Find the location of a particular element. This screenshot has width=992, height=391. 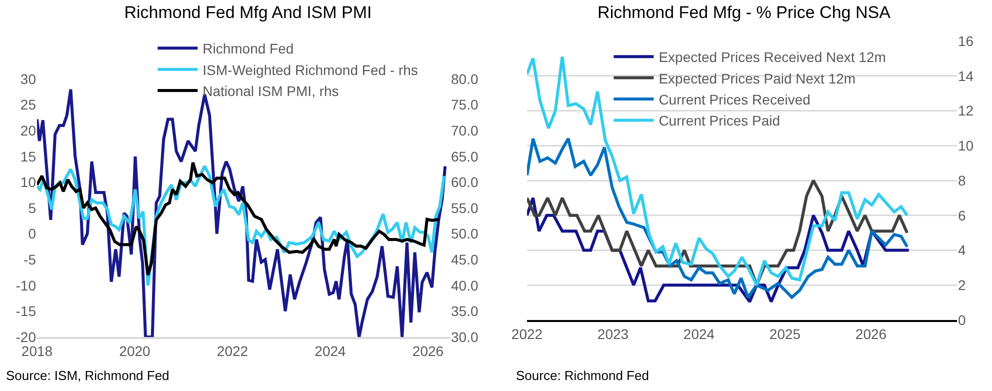

y-tick-label: 4 is located at coordinates (962, 250).